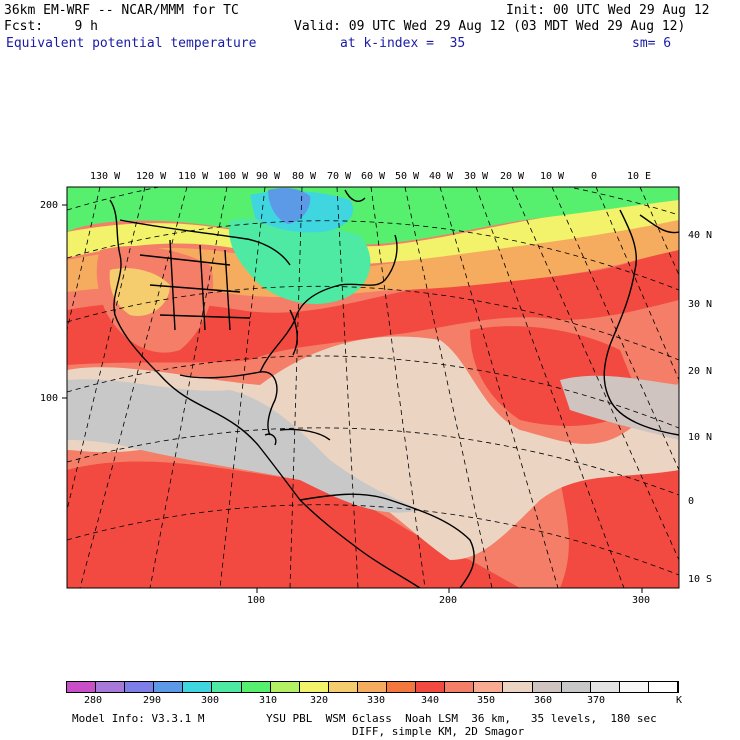 The image size is (740, 740). I want to click on legend-unit: K, so click(679, 700).